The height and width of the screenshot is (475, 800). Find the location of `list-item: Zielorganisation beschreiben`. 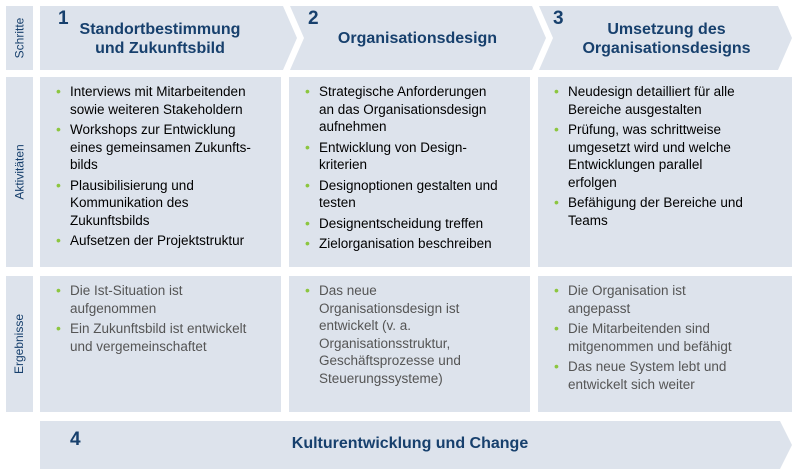

list-item: Zielorganisation beschreiben is located at coordinates (413, 244).